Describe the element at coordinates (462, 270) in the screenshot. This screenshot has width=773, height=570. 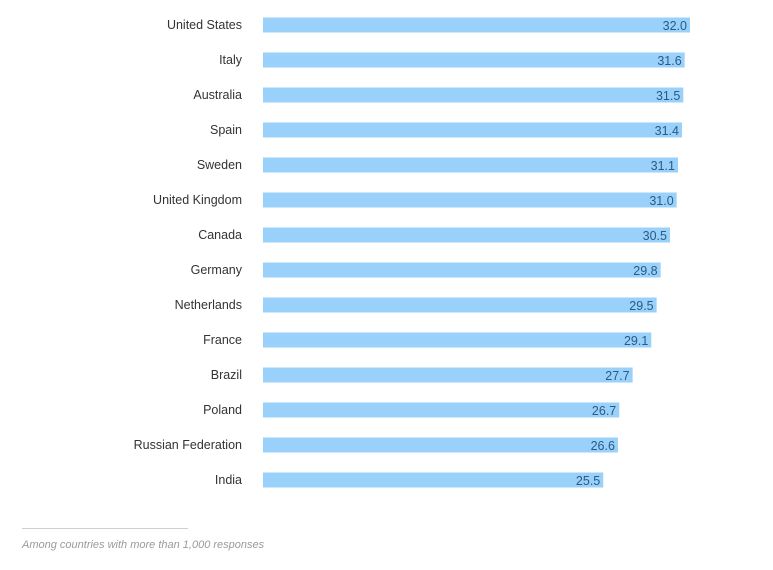
I see `bar-germany` at that location.